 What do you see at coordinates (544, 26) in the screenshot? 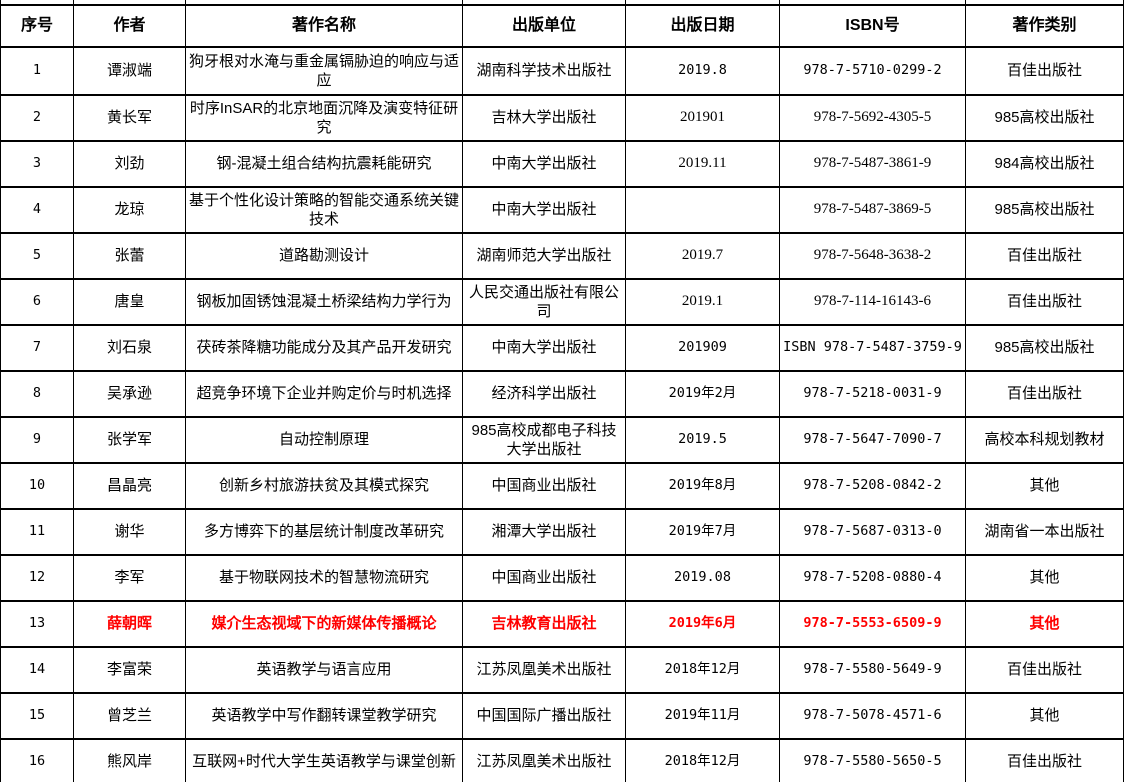
I see `col-header-publisher: 出版单位` at bounding box center [544, 26].